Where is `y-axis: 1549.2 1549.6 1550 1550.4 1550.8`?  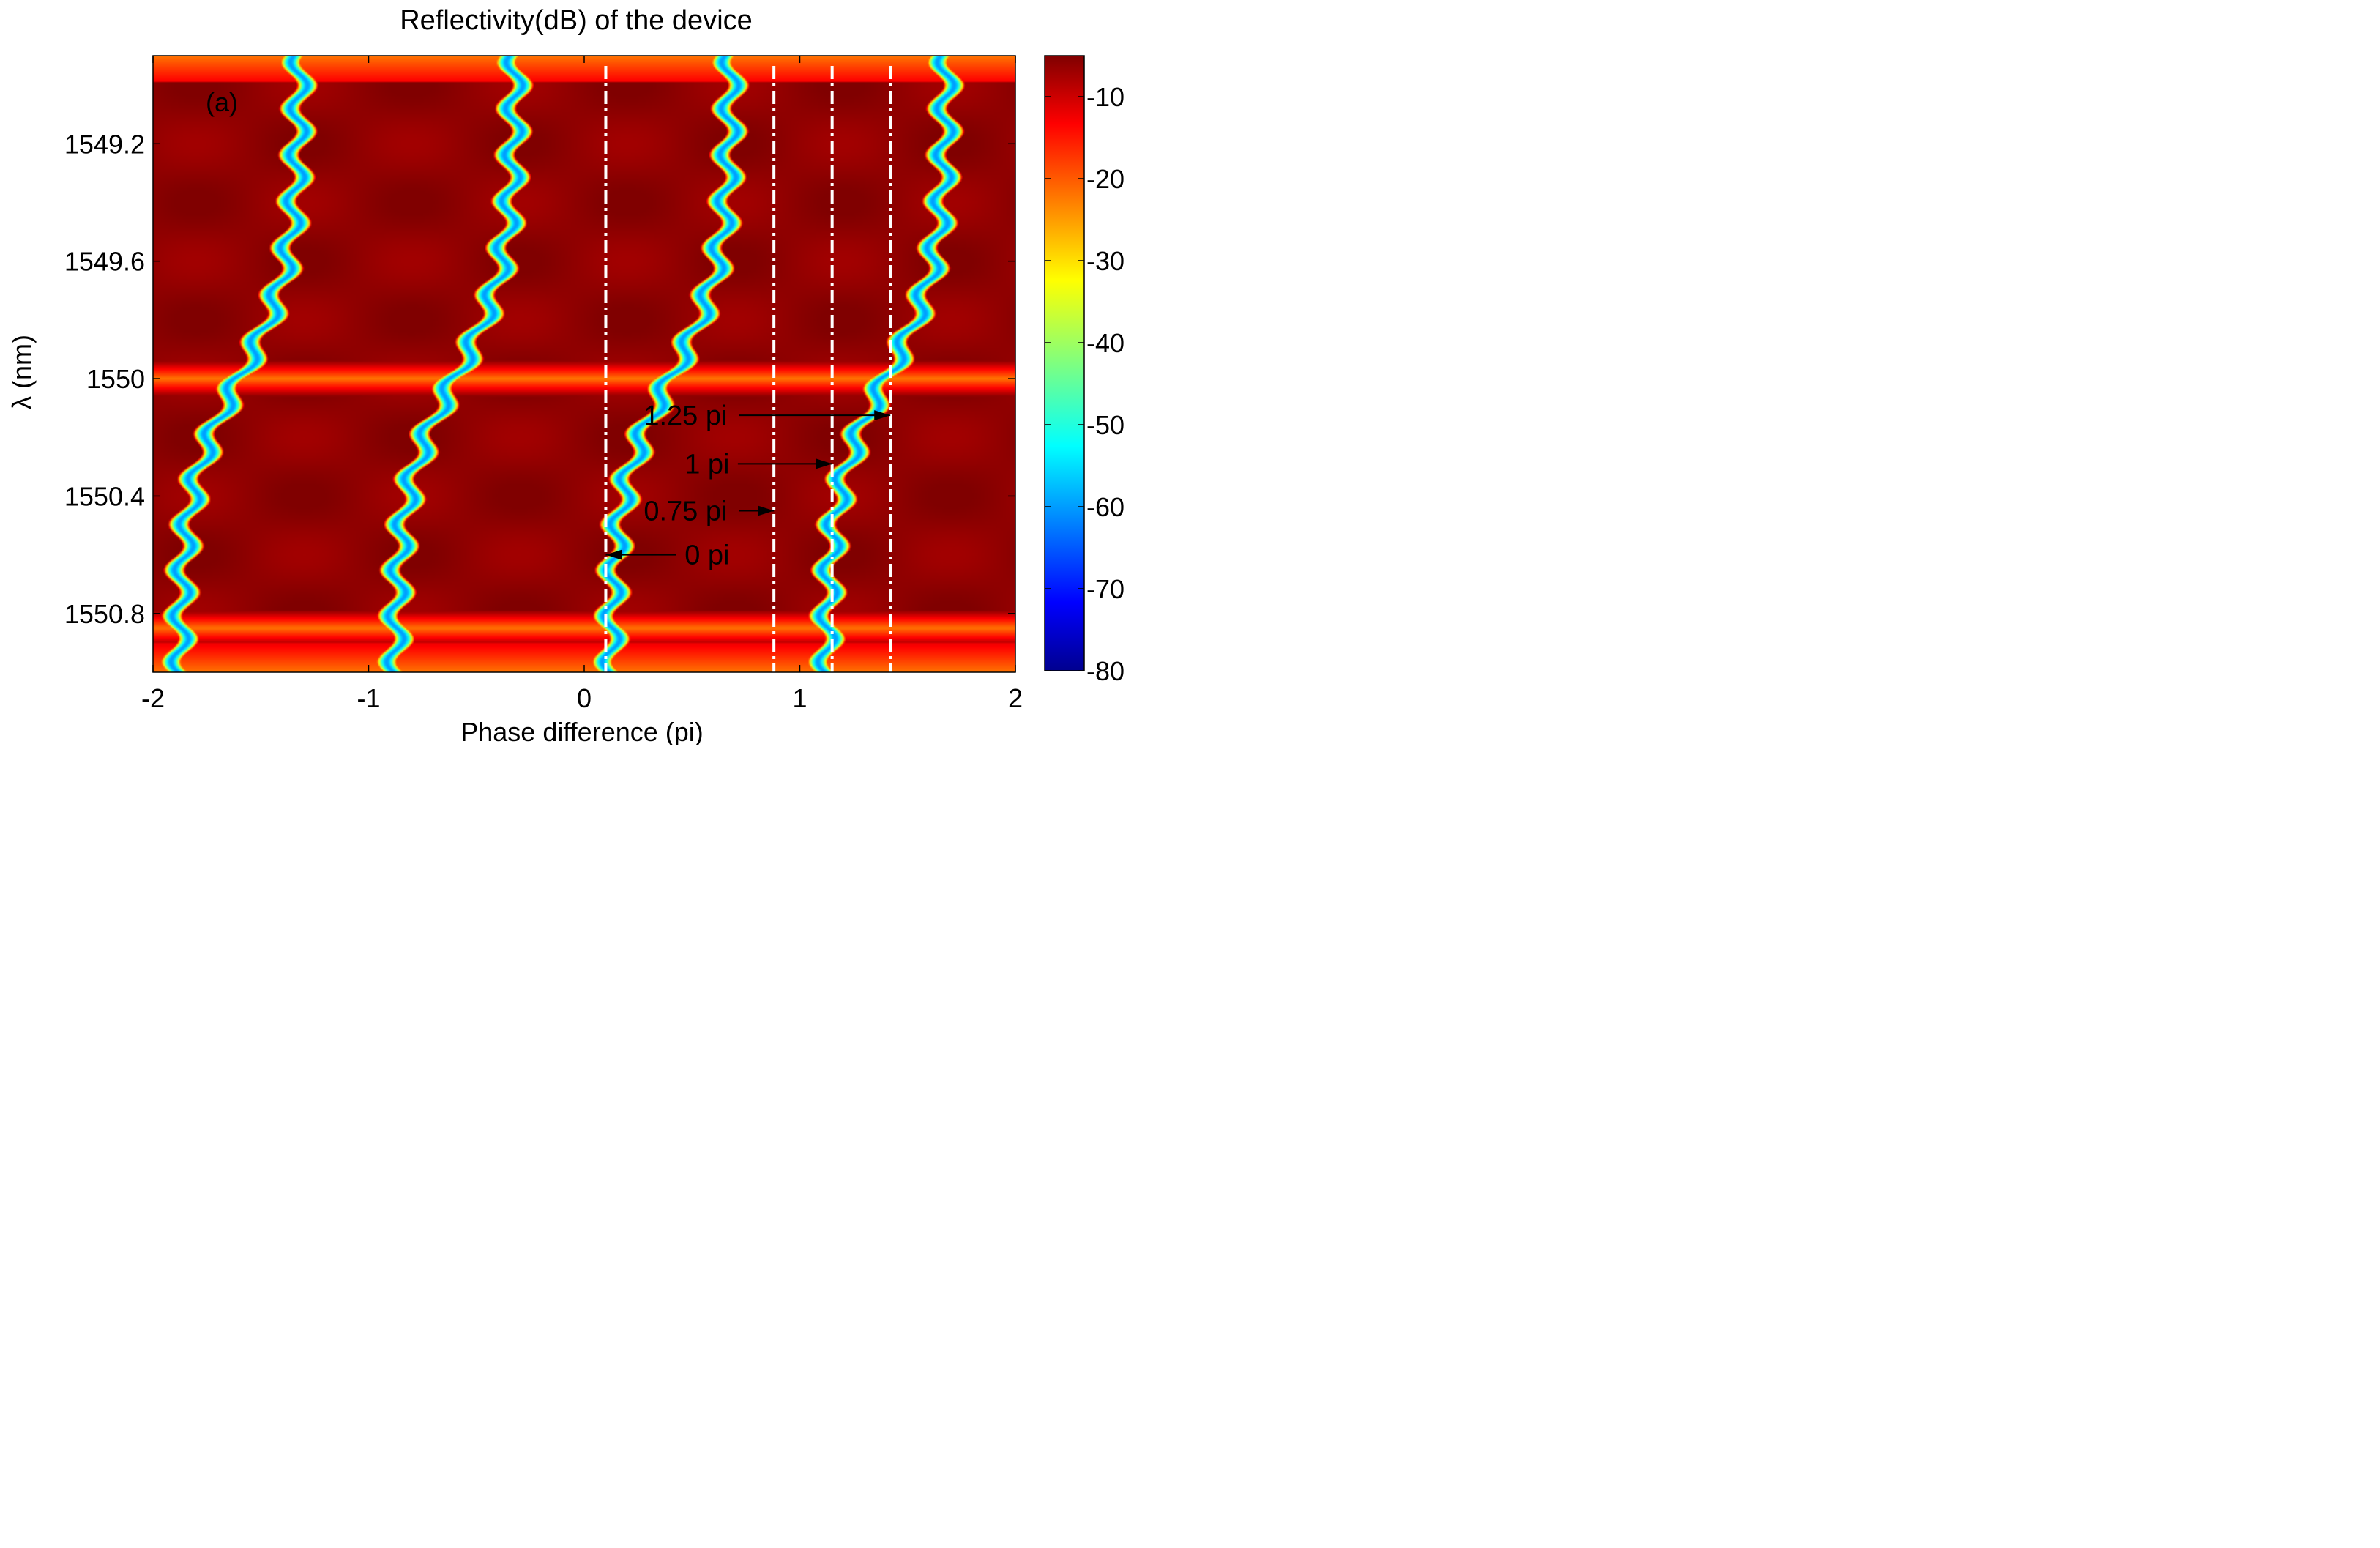 y-axis: 1549.2 1549.6 1550 1550.4 1550.8 is located at coordinates (539, 379).